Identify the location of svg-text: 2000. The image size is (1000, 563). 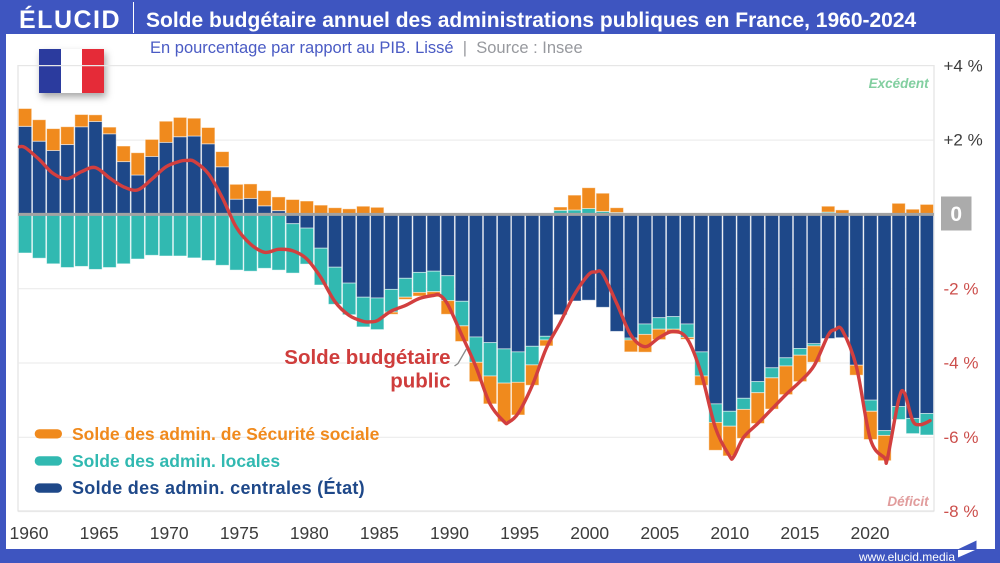
(589, 533).